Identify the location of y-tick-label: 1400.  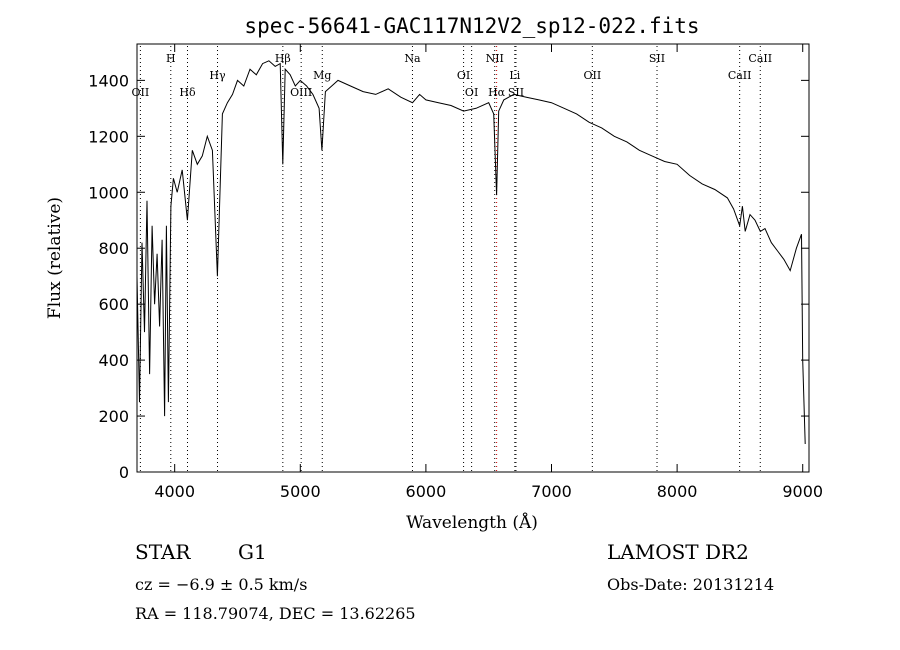
(108, 80).